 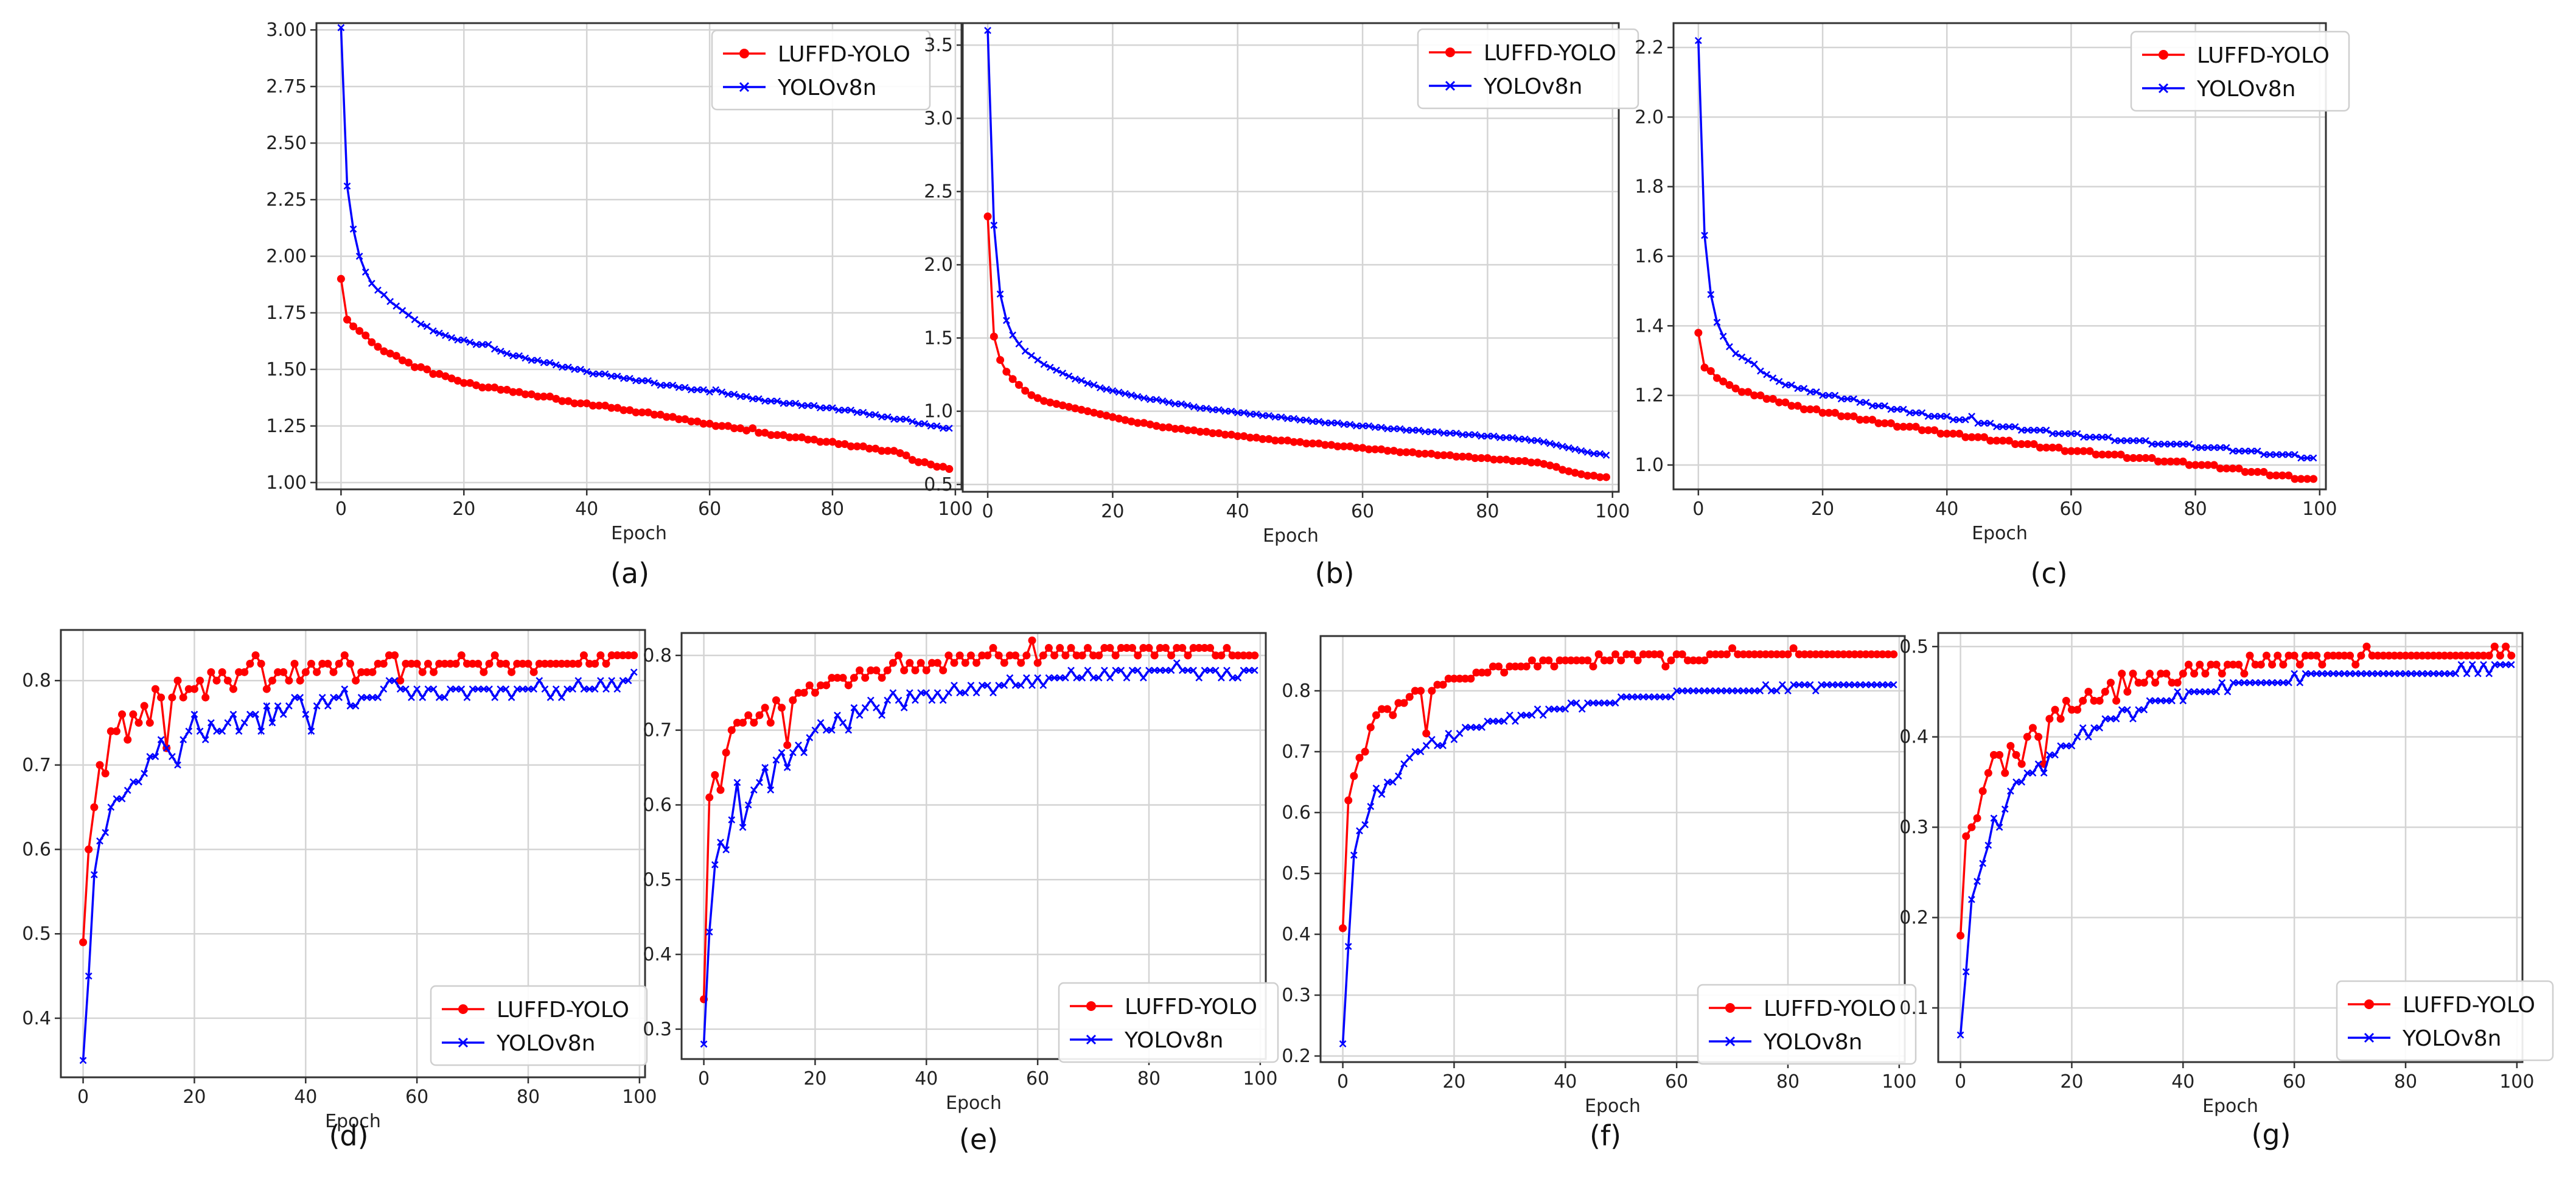 I want to click on y-tick-label: 1.0, so click(x=938, y=411).